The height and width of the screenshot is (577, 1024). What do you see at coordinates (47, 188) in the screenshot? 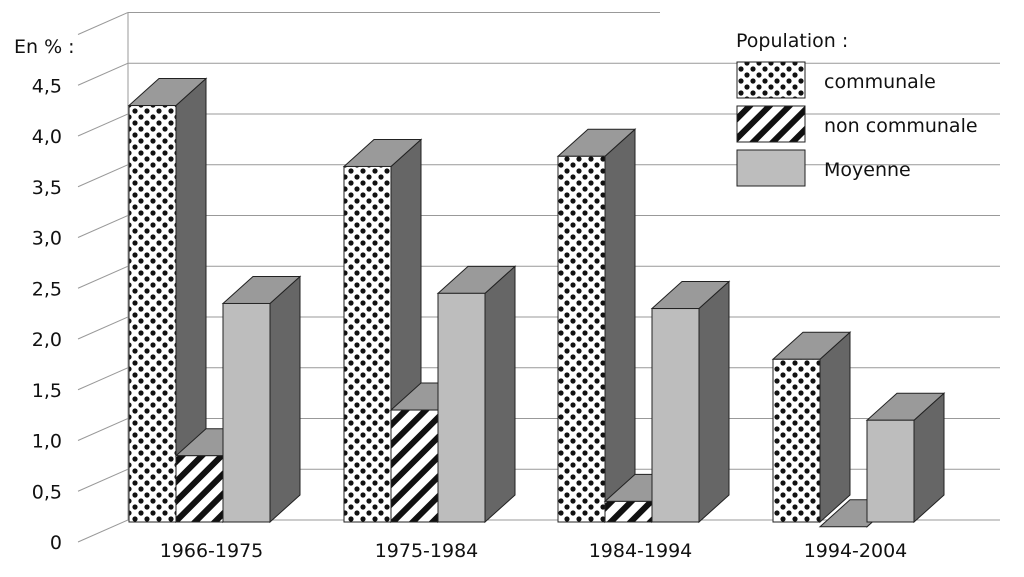
I see `y-tick-label: 3,5` at bounding box center [47, 188].